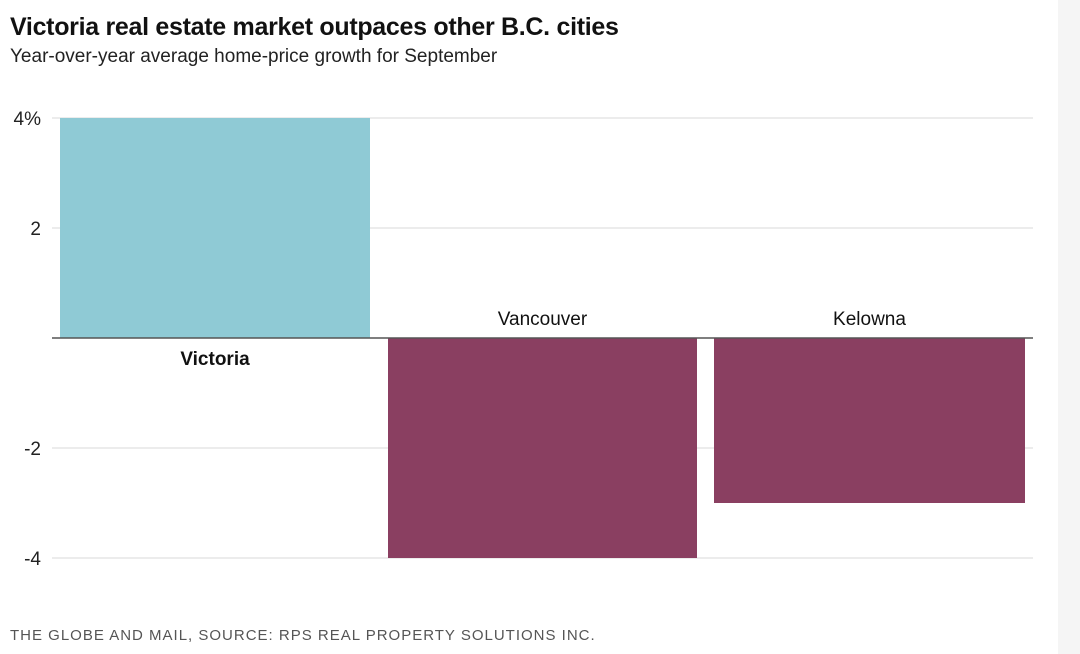  I want to click on y-tick-label: -4, so click(32, 559).